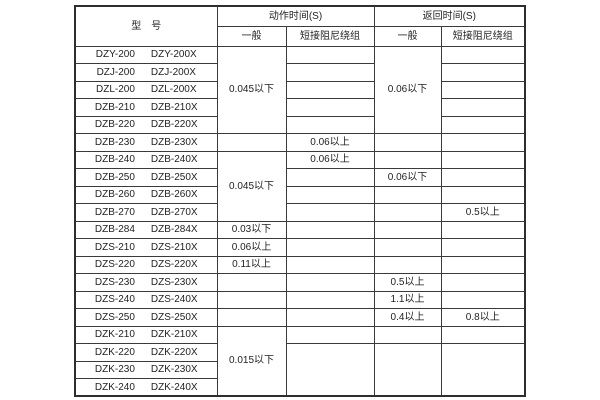 The width and height of the screenshot is (600, 400). I want to click on table-row: DZK-210 DZK-210X 0.015以下, so click(300, 361).